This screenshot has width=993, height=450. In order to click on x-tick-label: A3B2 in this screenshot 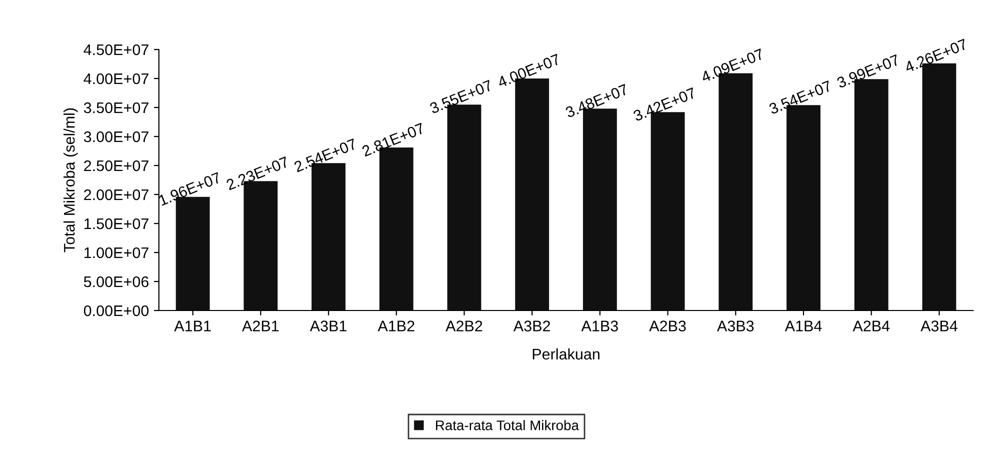, I will do `click(531, 326)`.